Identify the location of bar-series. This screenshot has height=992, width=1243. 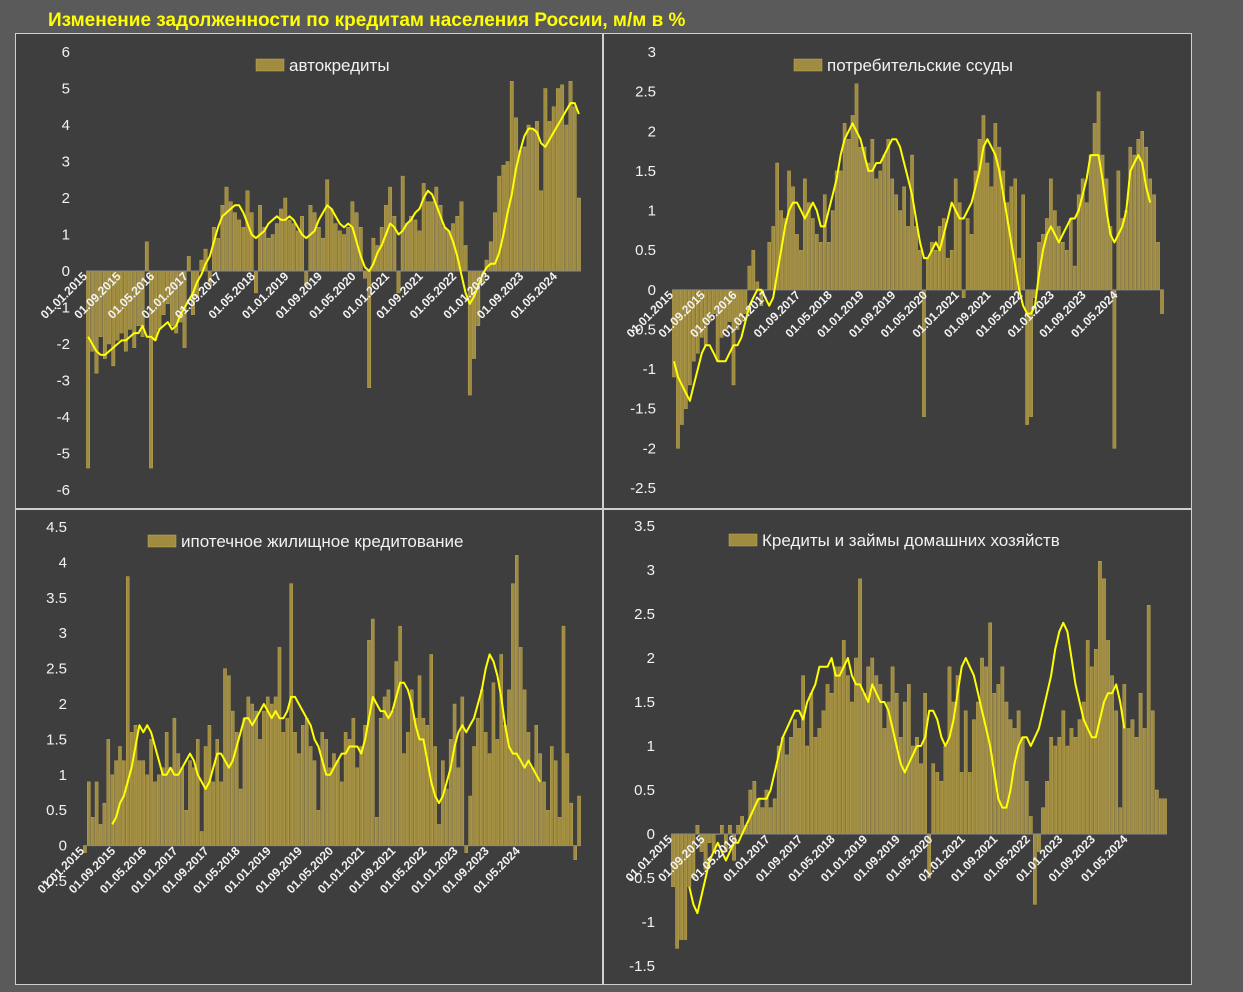
(332, 707).